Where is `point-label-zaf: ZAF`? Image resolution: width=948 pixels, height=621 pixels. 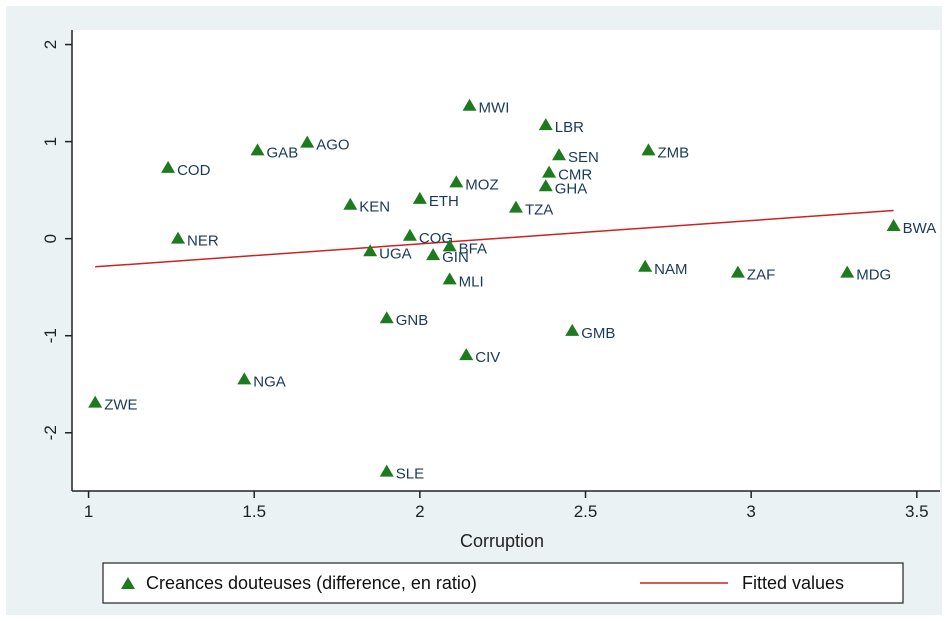
point-label-zaf: ZAF is located at coordinates (761, 275).